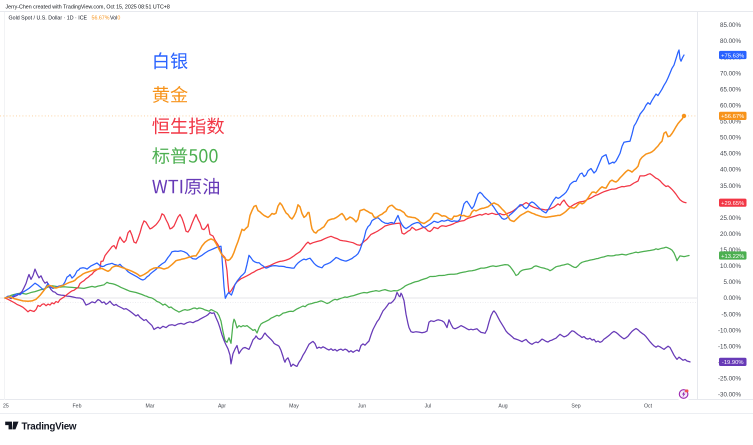 The width and height of the screenshot is (753, 445). What do you see at coordinates (648, 407) in the screenshot?
I see `svg-text: Oct` at bounding box center [648, 407].